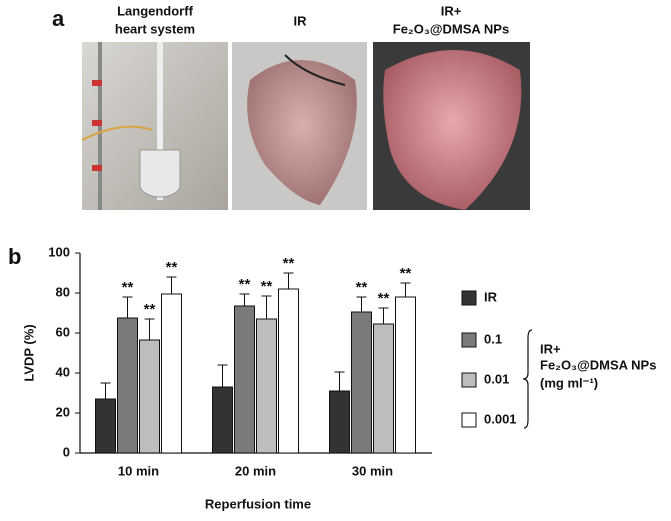 This screenshot has width=671, height=521. What do you see at coordinates (63, 371) in the screenshot?
I see `y-tick-label: 40` at bounding box center [63, 371].